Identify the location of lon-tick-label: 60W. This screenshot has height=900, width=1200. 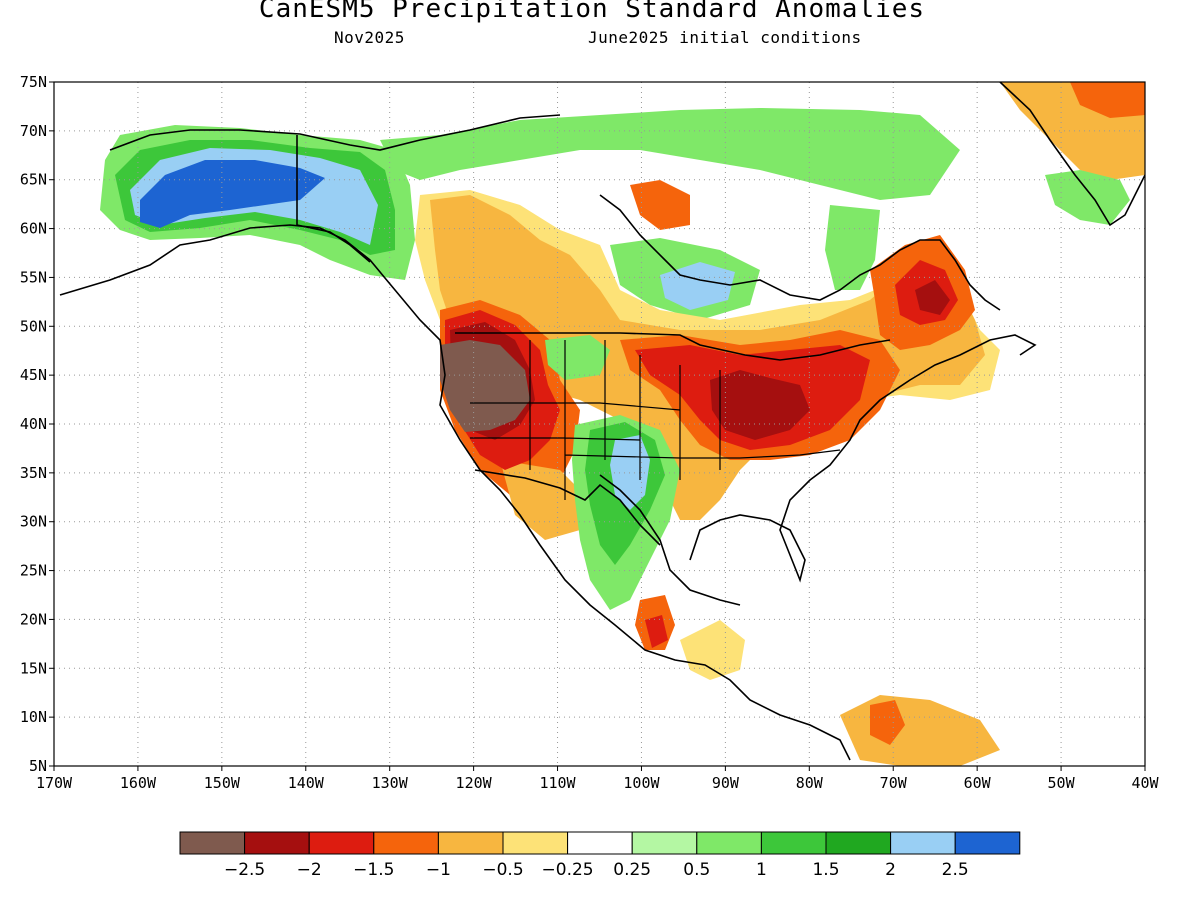
(978, 783).